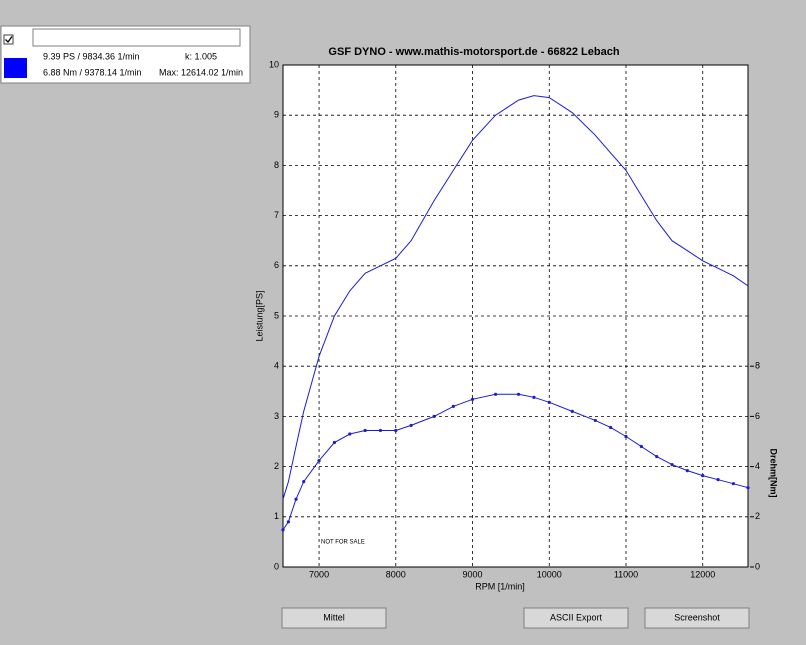 Image resolution: width=806 pixels, height=645 pixels. What do you see at coordinates (92, 72) in the screenshot?
I see `readout: 6.88 Nm / 9378.14 1/min` at bounding box center [92, 72].